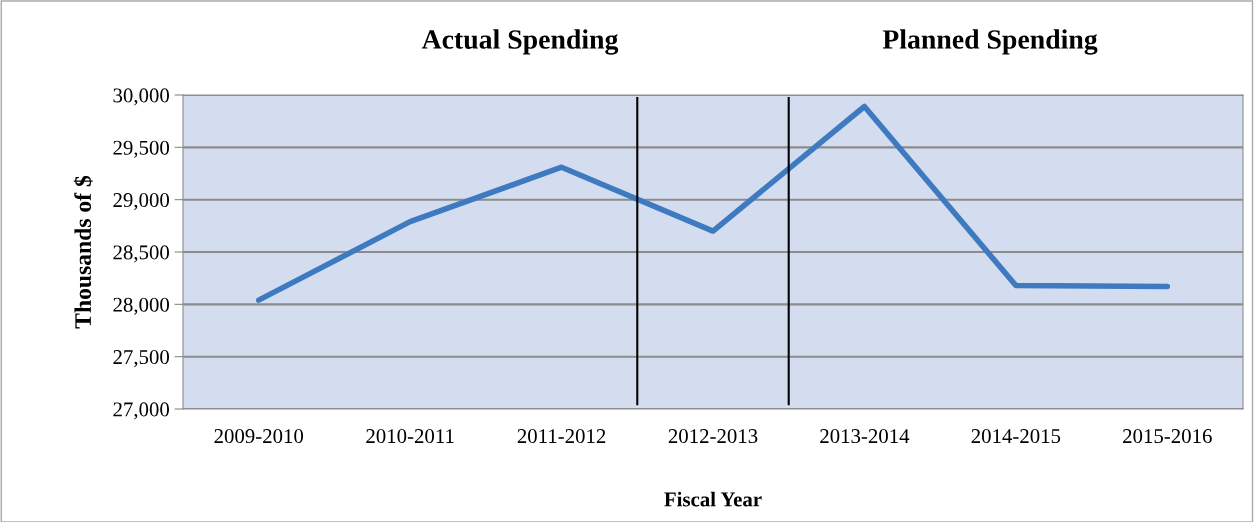 The height and width of the screenshot is (522, 1255). I want to click on x-tick-label: 2014-2015, so click(1016, 436).